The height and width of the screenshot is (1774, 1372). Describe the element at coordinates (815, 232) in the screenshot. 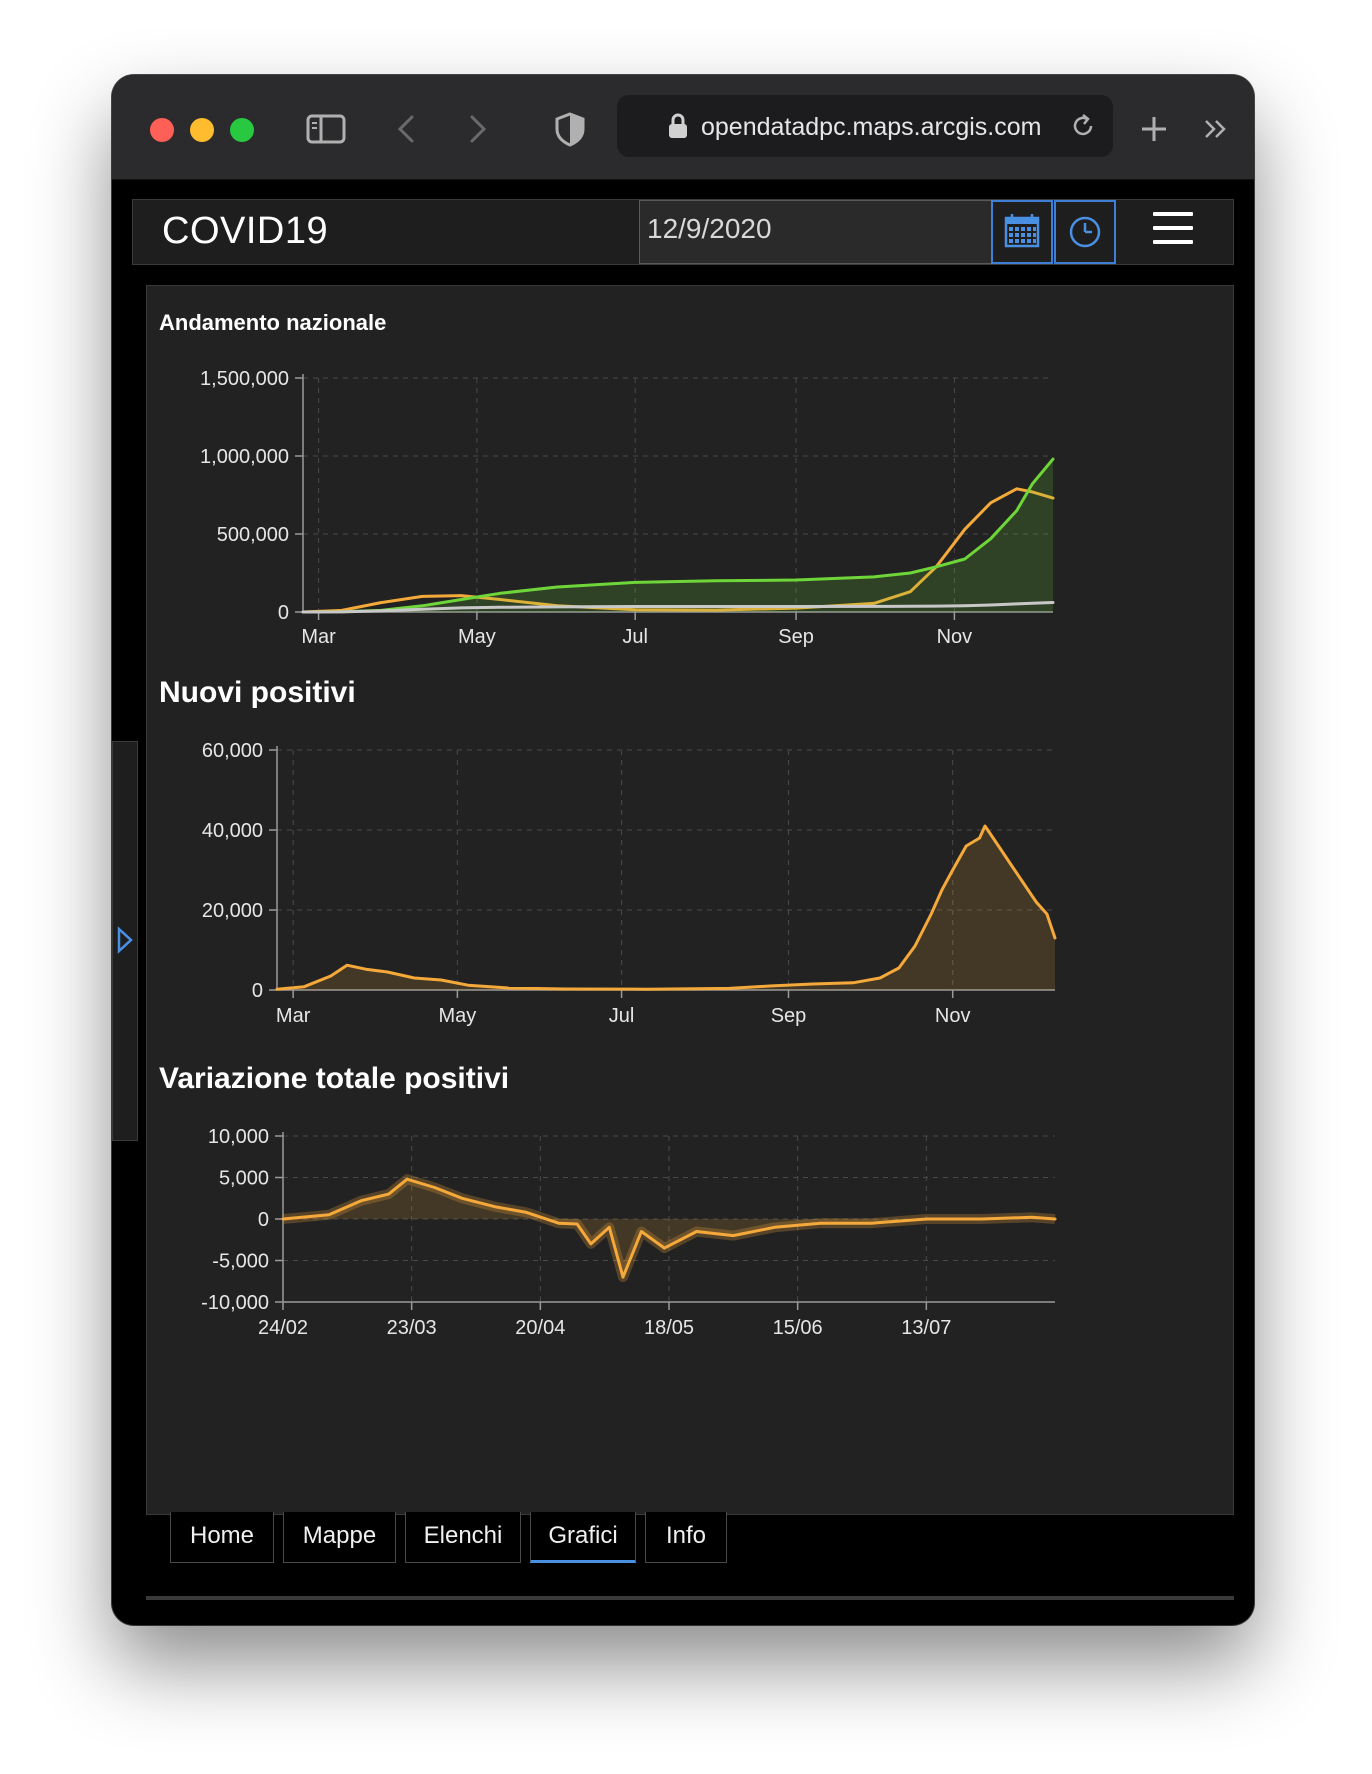

I see `date-input: 12/9/2020` at that location.